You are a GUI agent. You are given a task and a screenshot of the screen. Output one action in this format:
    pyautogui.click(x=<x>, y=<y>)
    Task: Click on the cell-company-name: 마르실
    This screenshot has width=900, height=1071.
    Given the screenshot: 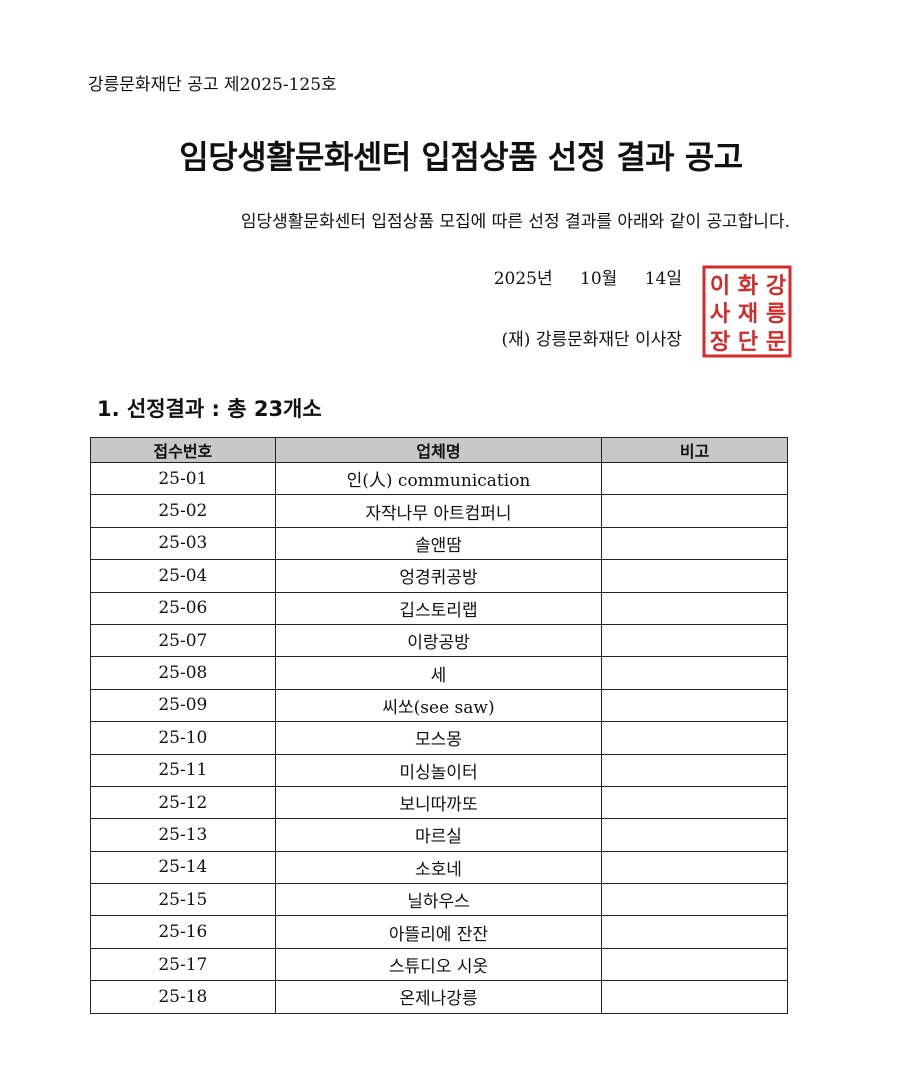 What is the action you would take?
    pyautogui.click(x=438, y=835)
    